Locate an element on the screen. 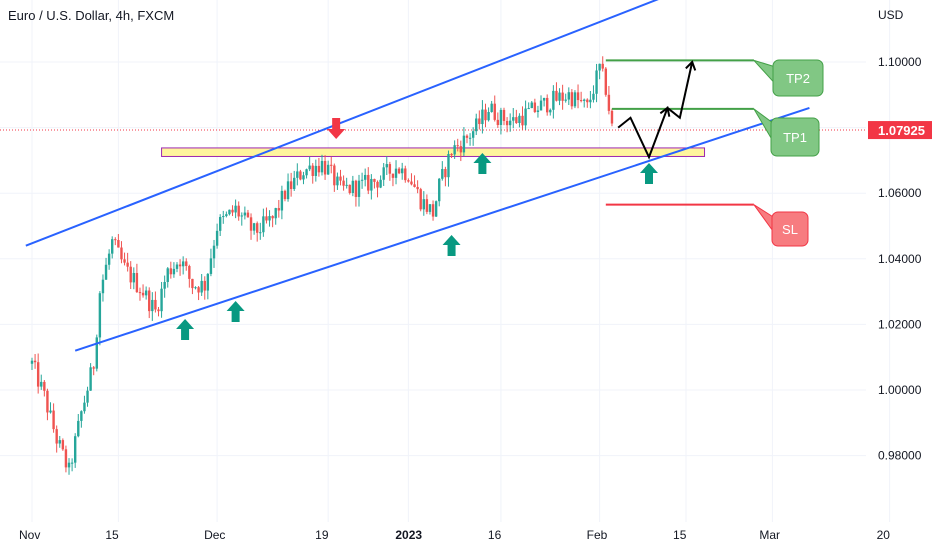 The width and height of the screenshot is (932, 550). time-tick-label: Feb is located at coordinates (597, 535).